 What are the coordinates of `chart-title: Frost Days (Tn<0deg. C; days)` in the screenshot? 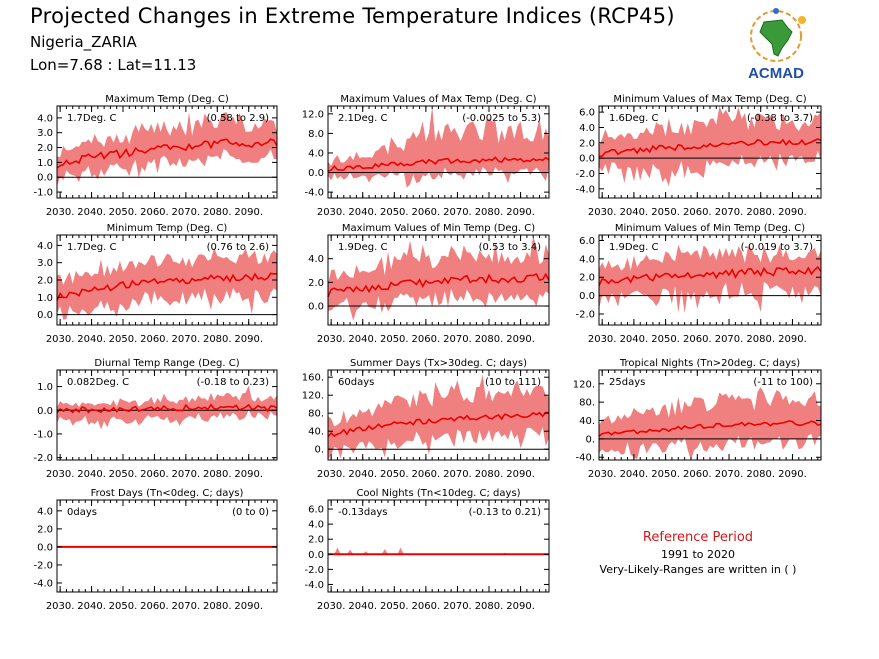 It's located at (167, 493).